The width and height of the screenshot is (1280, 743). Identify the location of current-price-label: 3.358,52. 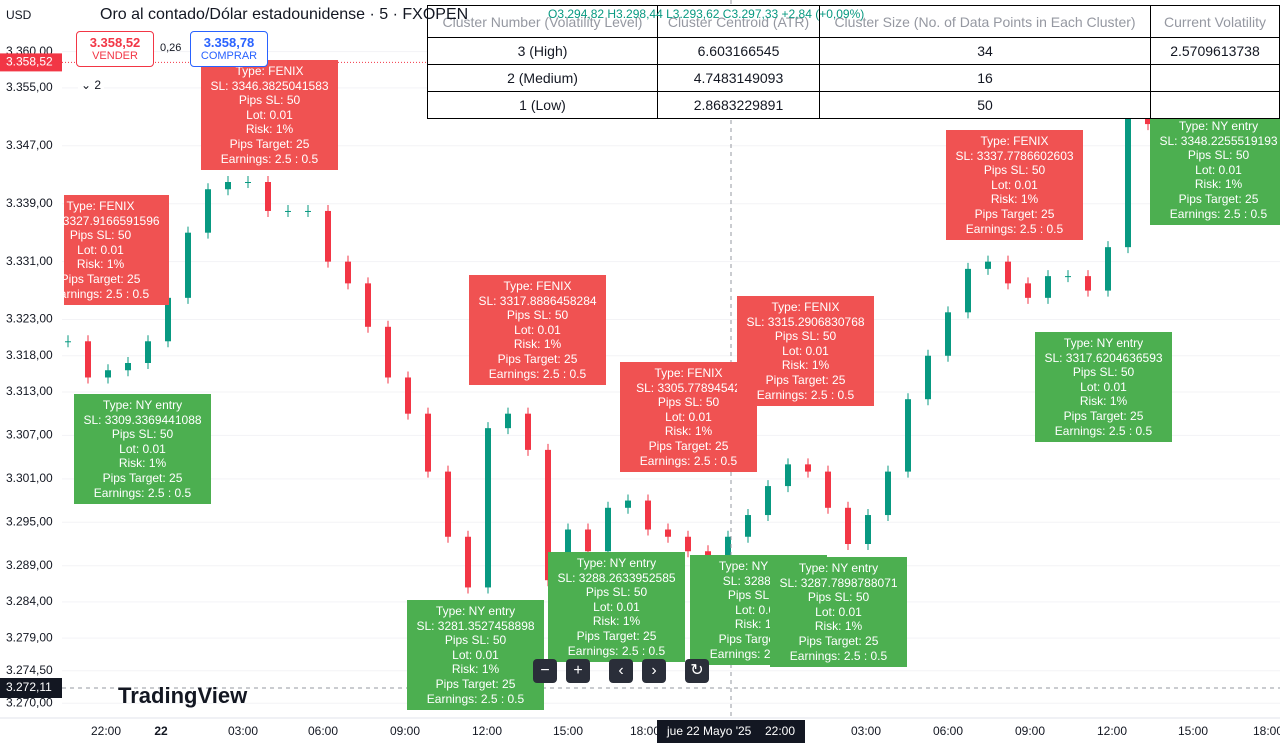
(29, 62).